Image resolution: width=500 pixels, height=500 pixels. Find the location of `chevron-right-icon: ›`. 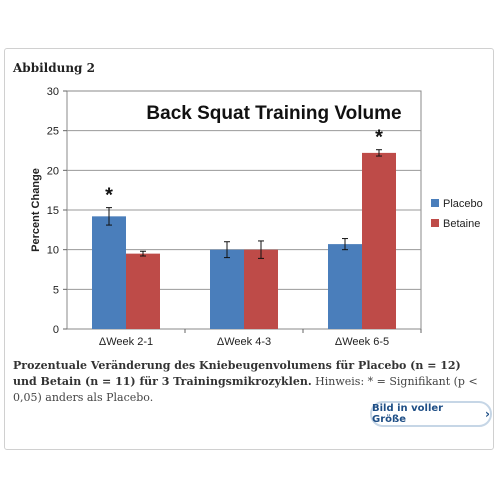

chevron-right-icon: › is located at coordinates (487, 414).